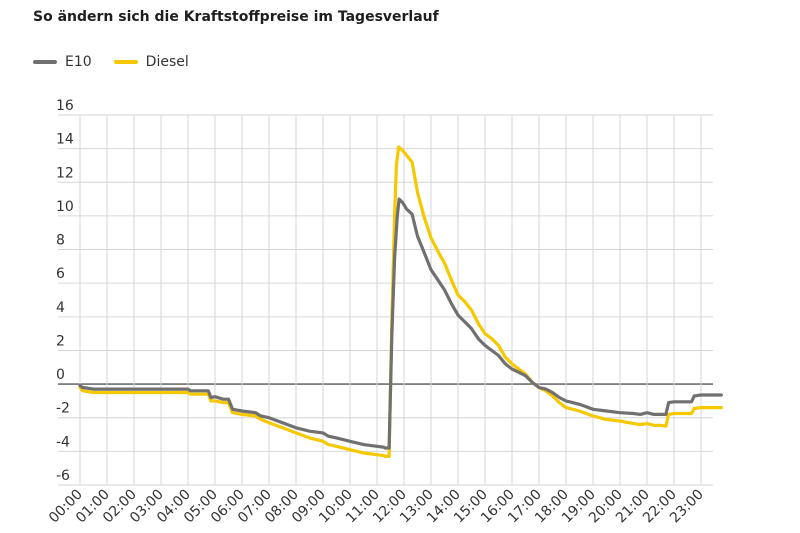  I want to click on y-tick-label: -4, so click(63, 442).